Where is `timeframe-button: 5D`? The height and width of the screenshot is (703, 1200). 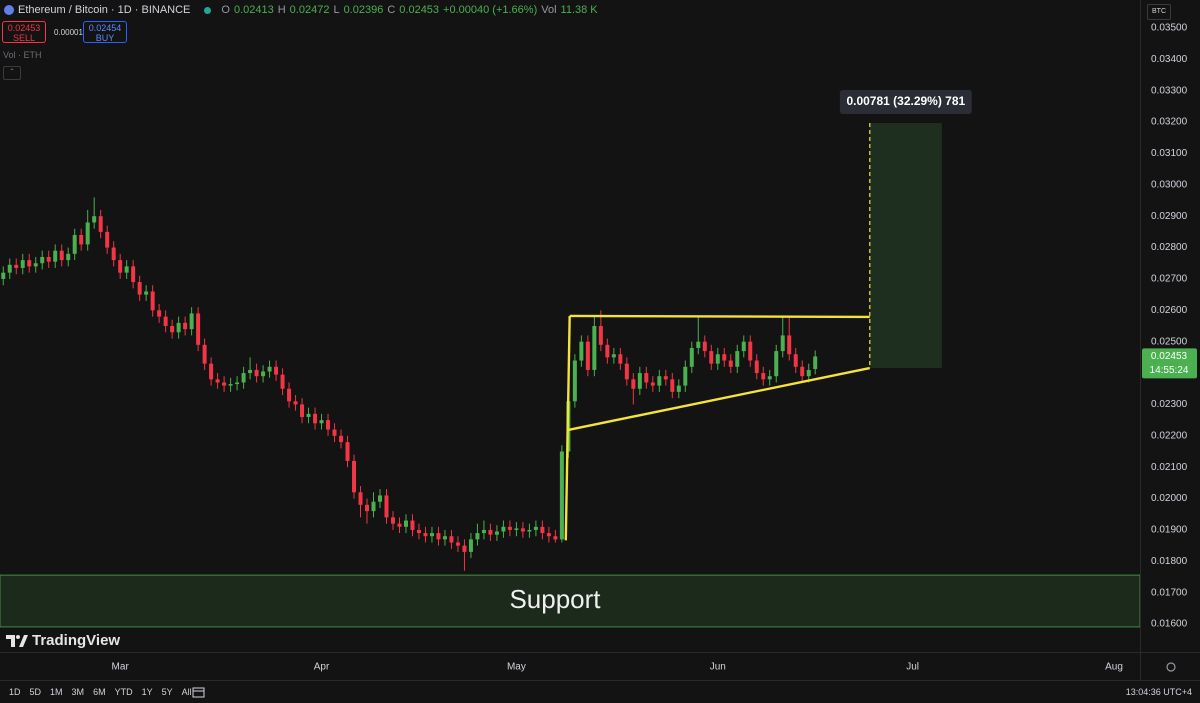
timeframe-button: 5D is located at coordinates (35, 692).